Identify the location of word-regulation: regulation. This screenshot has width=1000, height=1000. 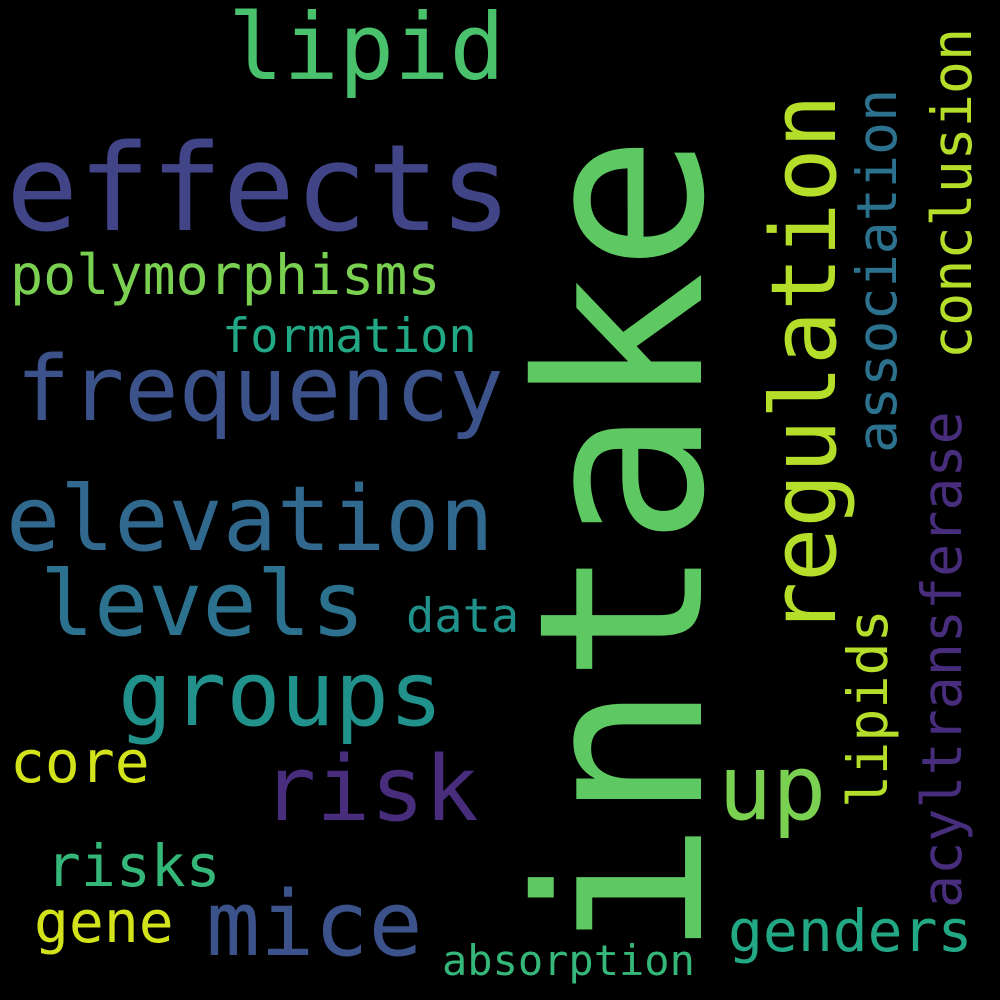
(804, 365).